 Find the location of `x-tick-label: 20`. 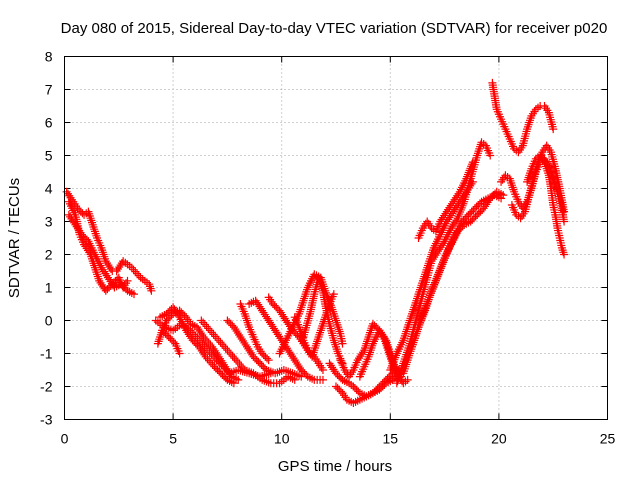

x-tick-label: 20 is located at coordinates (499, 439).